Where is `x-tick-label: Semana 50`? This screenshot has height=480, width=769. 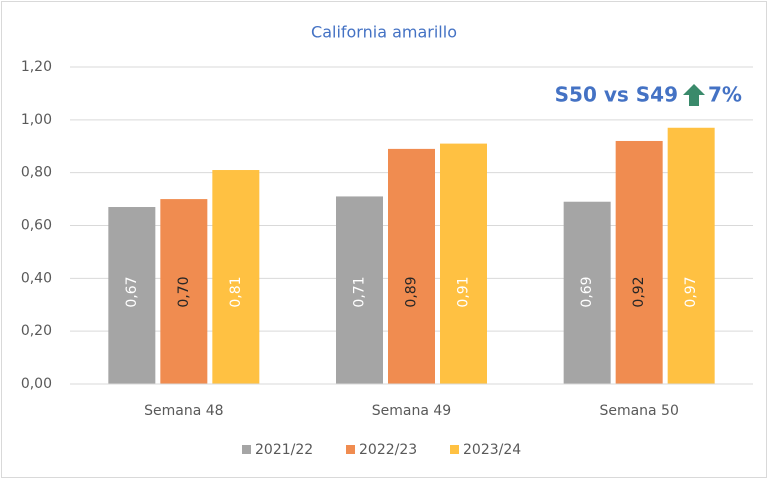 x-tick-label: Semana 50 is located at coordinates (638, 411).